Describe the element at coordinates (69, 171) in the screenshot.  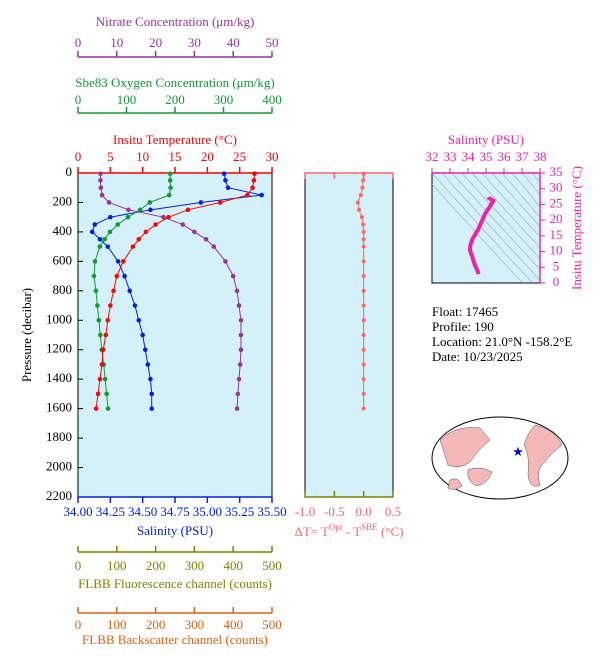
I see `y-tick-label: 0` at that location.